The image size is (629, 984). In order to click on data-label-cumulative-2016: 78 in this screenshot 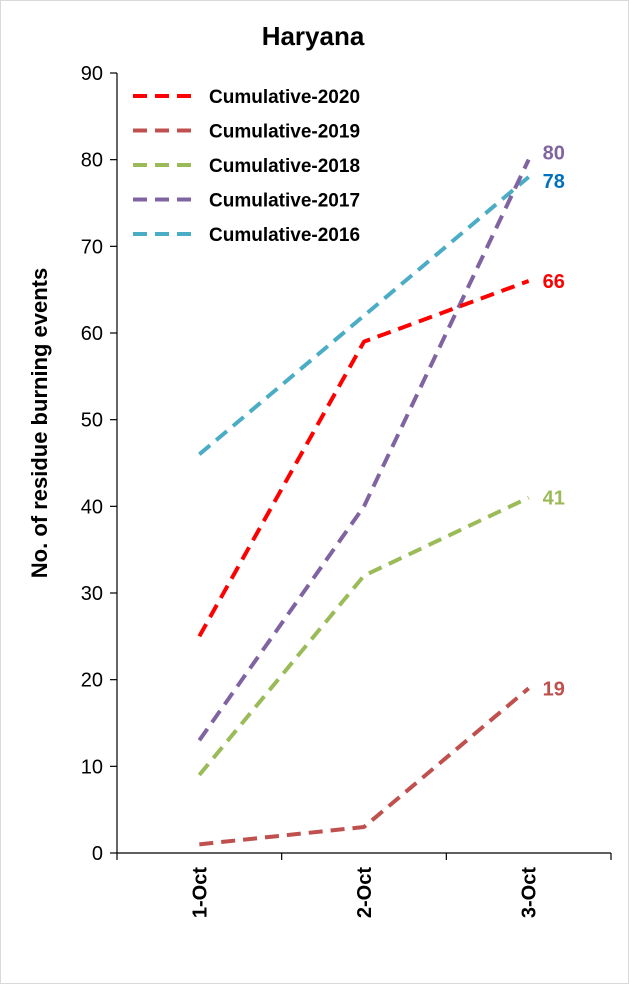, I will do `click(554, 182)`.